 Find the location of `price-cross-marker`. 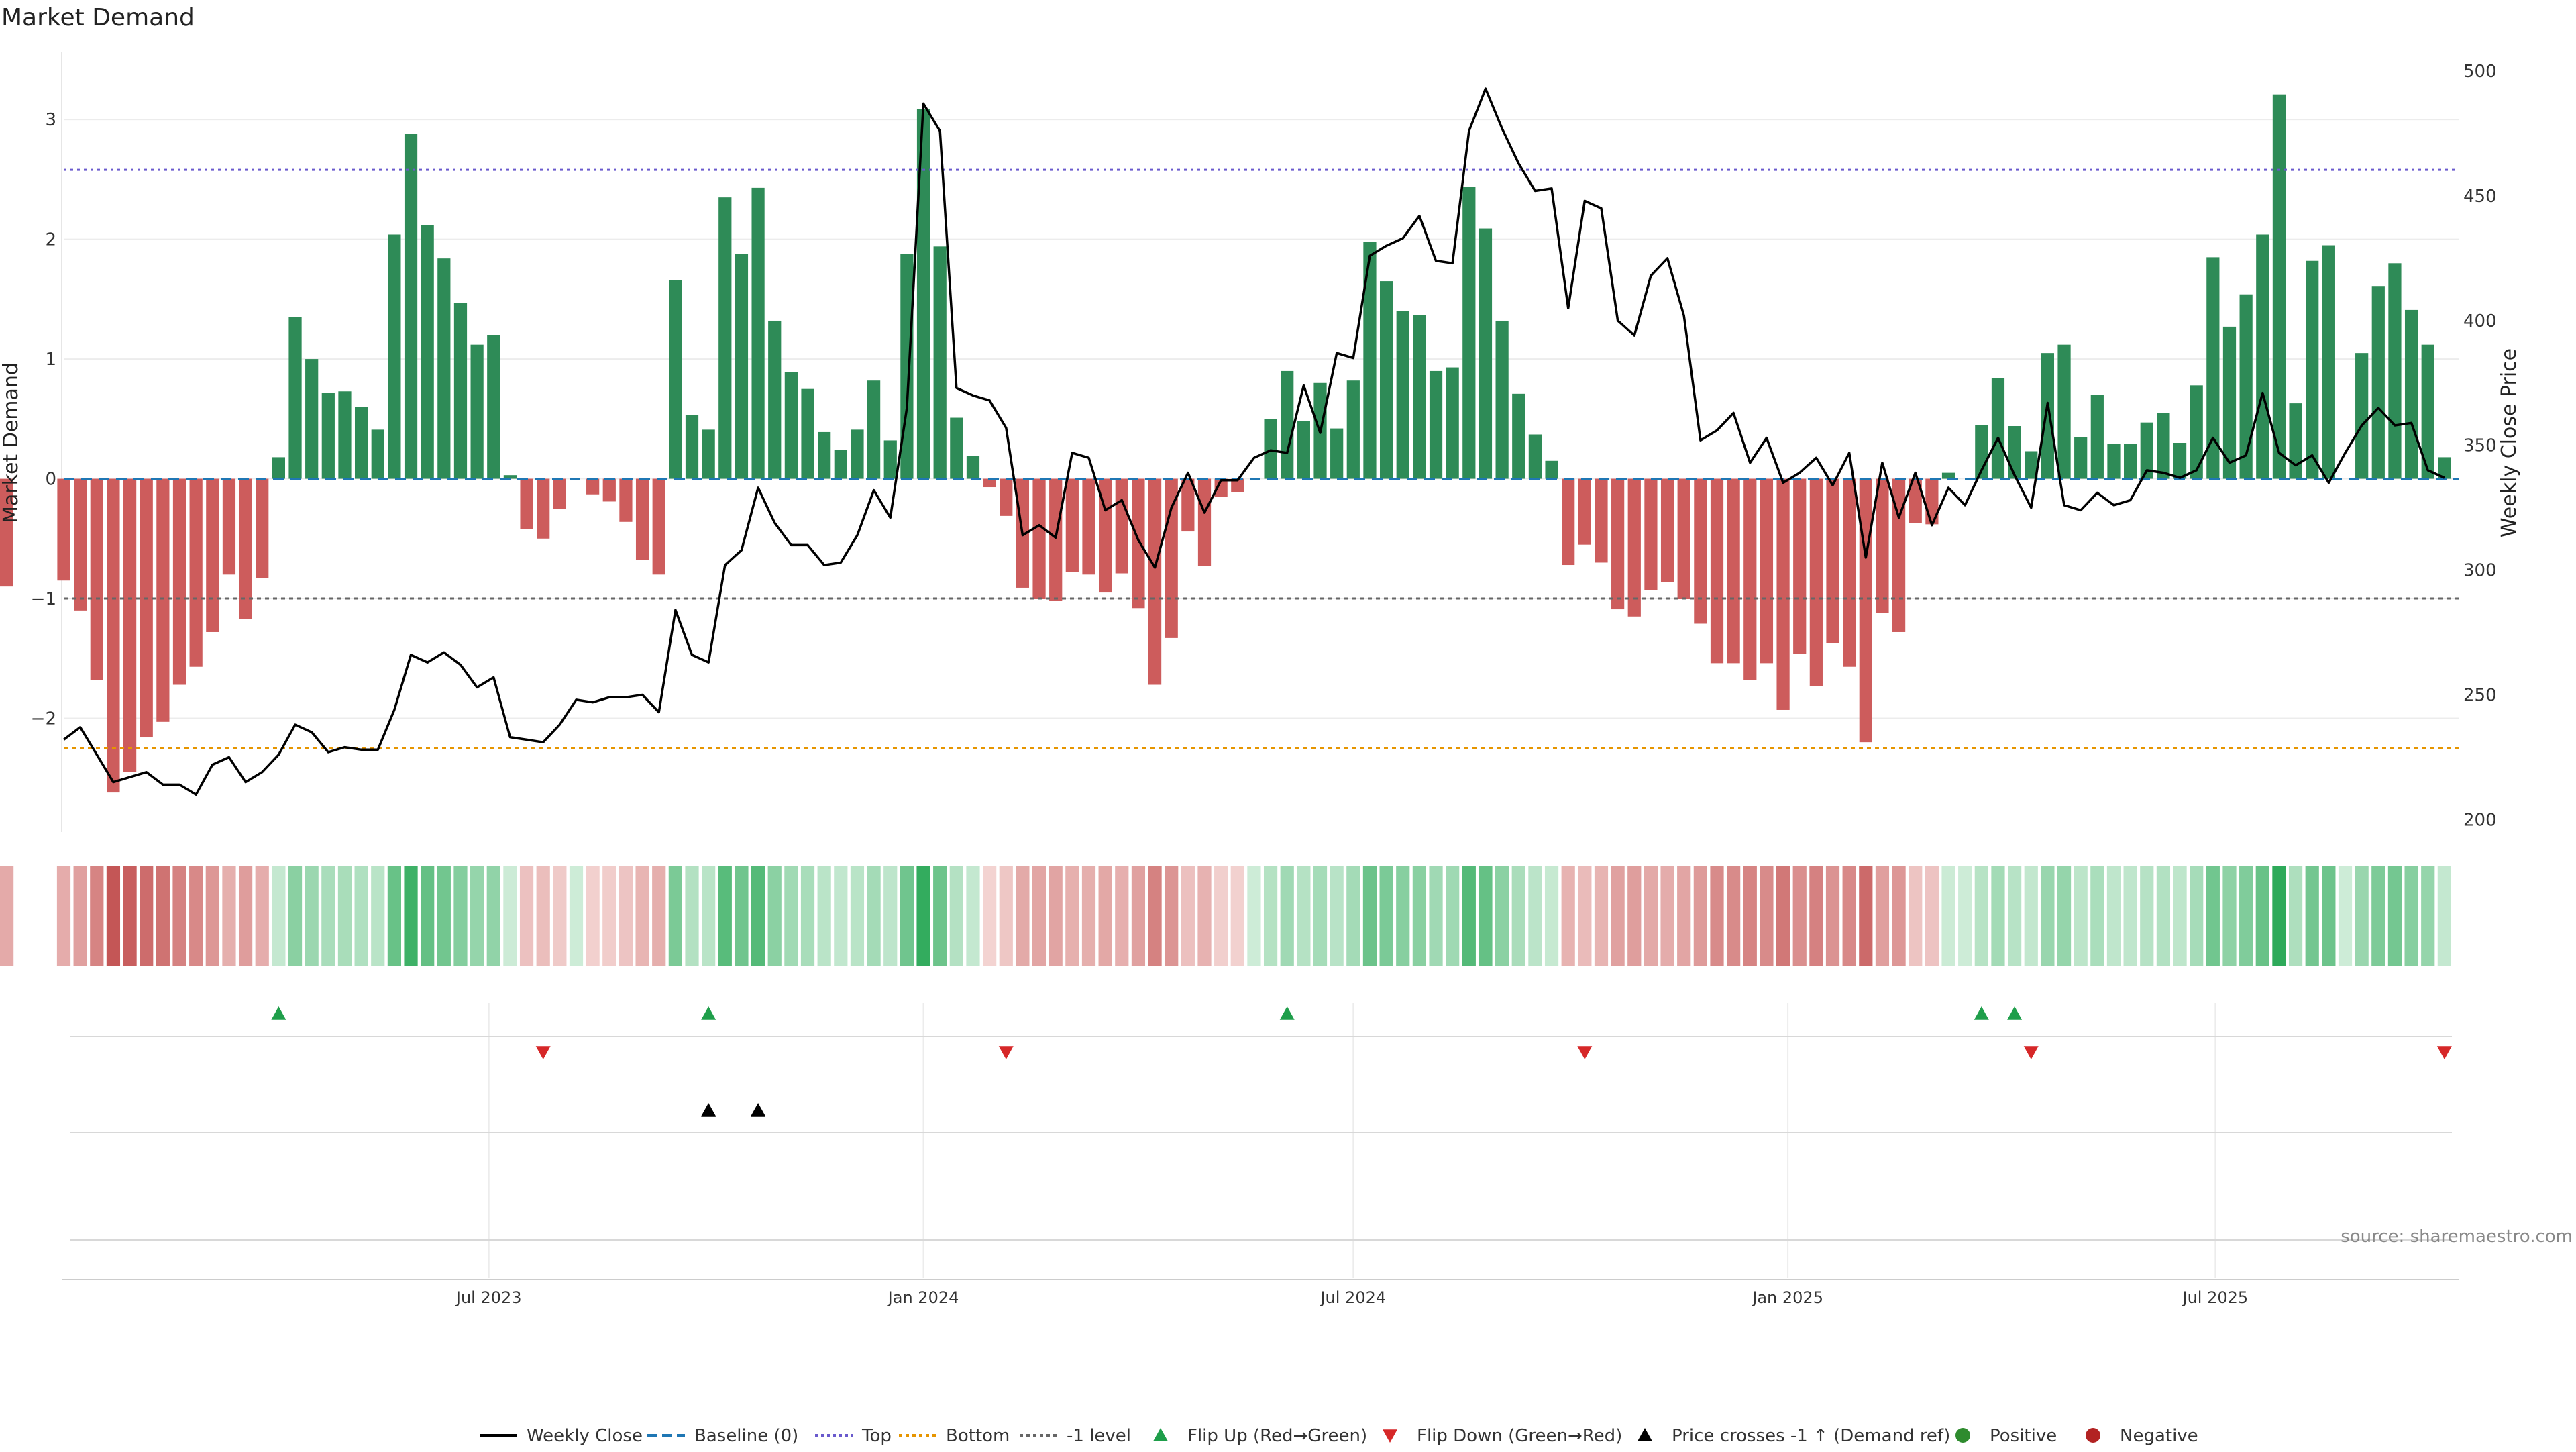

price-cross-marker is located at coordinates (758, 1110).